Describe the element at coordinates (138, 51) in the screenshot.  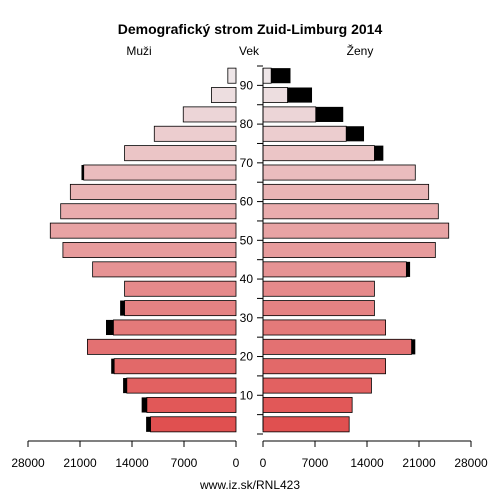
I see `left-header: Muži` at that location.